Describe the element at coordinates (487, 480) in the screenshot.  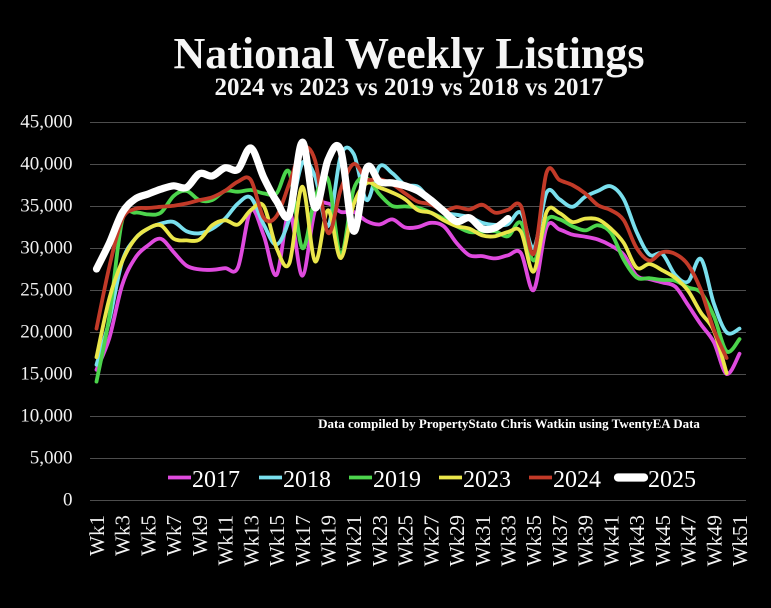
I see `svg-text: 2023` at that location.